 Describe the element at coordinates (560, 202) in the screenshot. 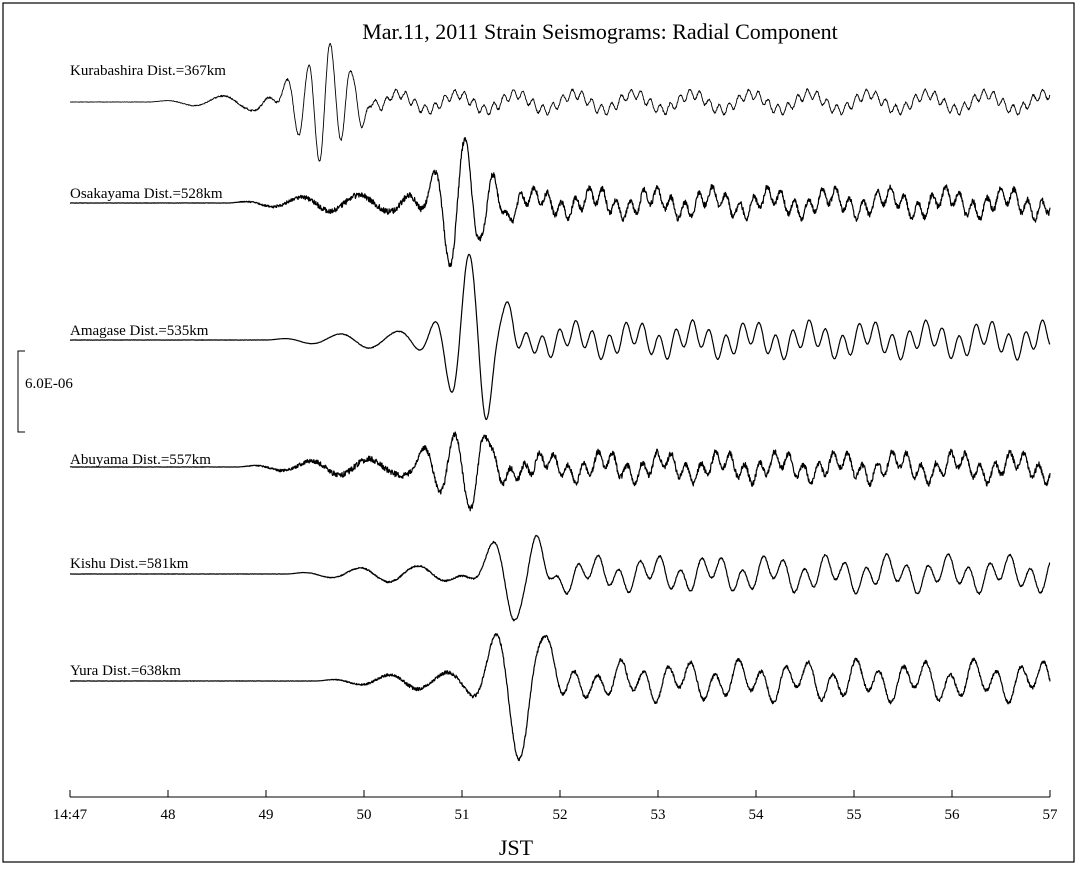

I see `seismogram-trace-osakayama` at that location.